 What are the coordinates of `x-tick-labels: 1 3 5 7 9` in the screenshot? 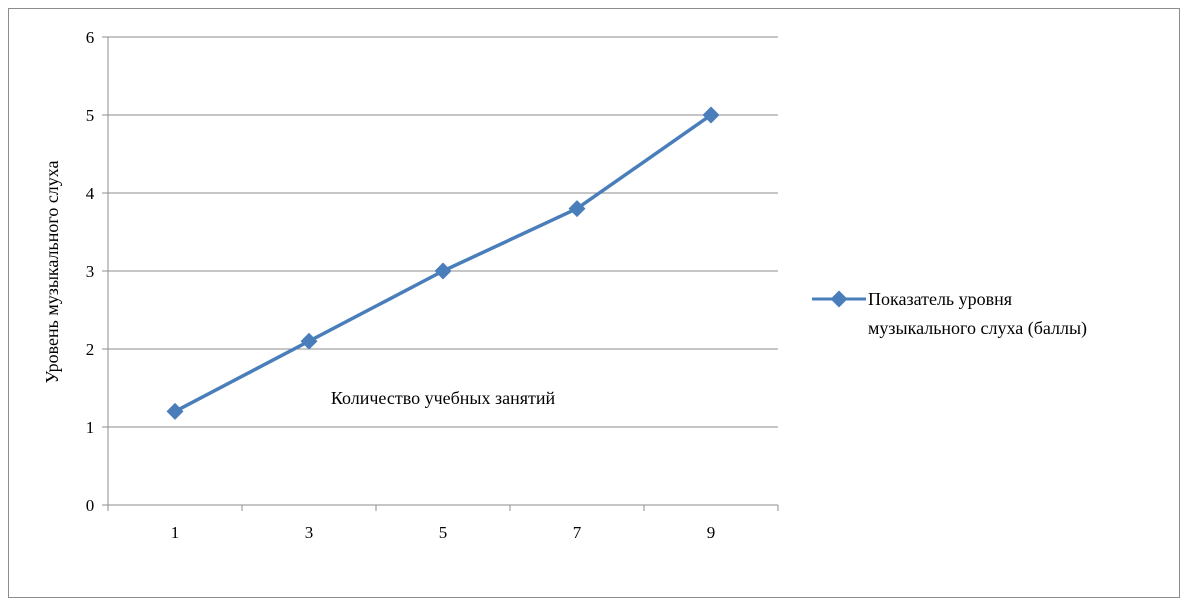 It's located at (443, 532).